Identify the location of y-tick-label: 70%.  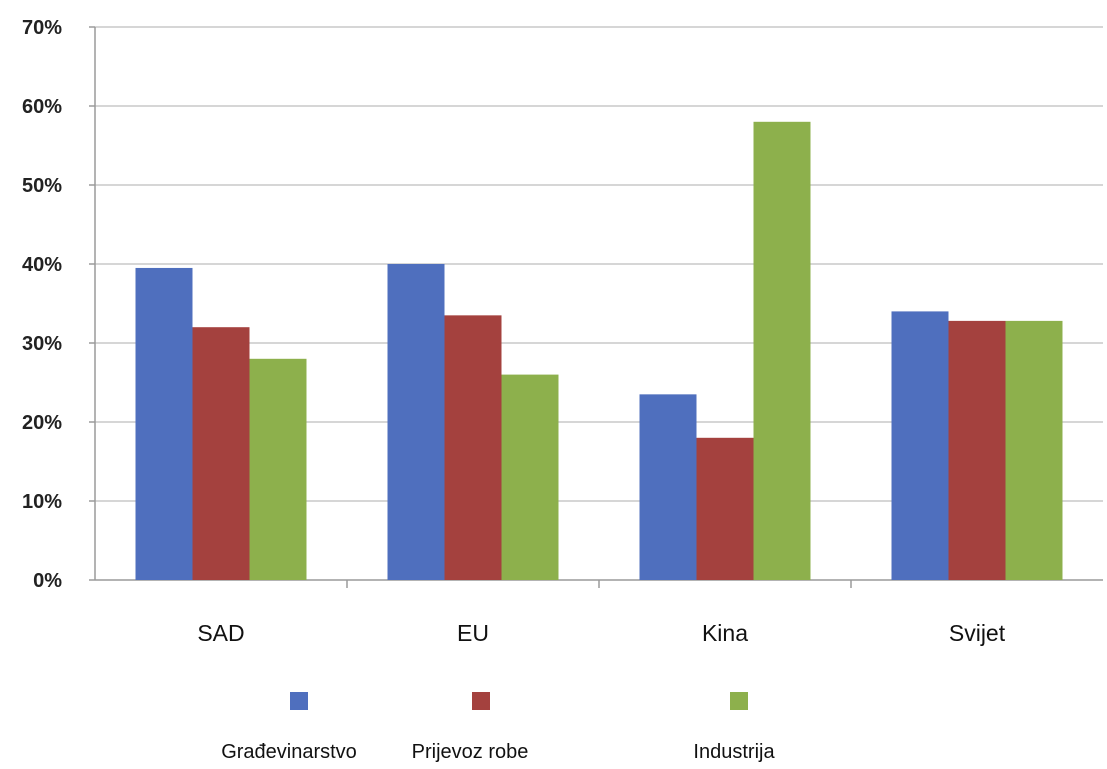
(42, 28).